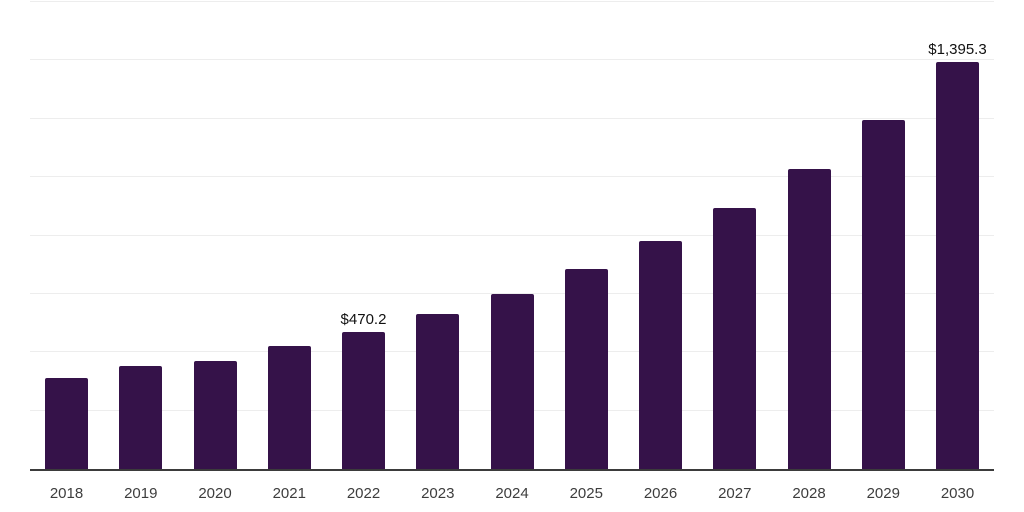 Image resolution: width=1024 pixels, height=512 pixels. What do you see at coordinates (660, 354) in the screenshot?
I see `bar-2026` at bounding box center [660, 354].